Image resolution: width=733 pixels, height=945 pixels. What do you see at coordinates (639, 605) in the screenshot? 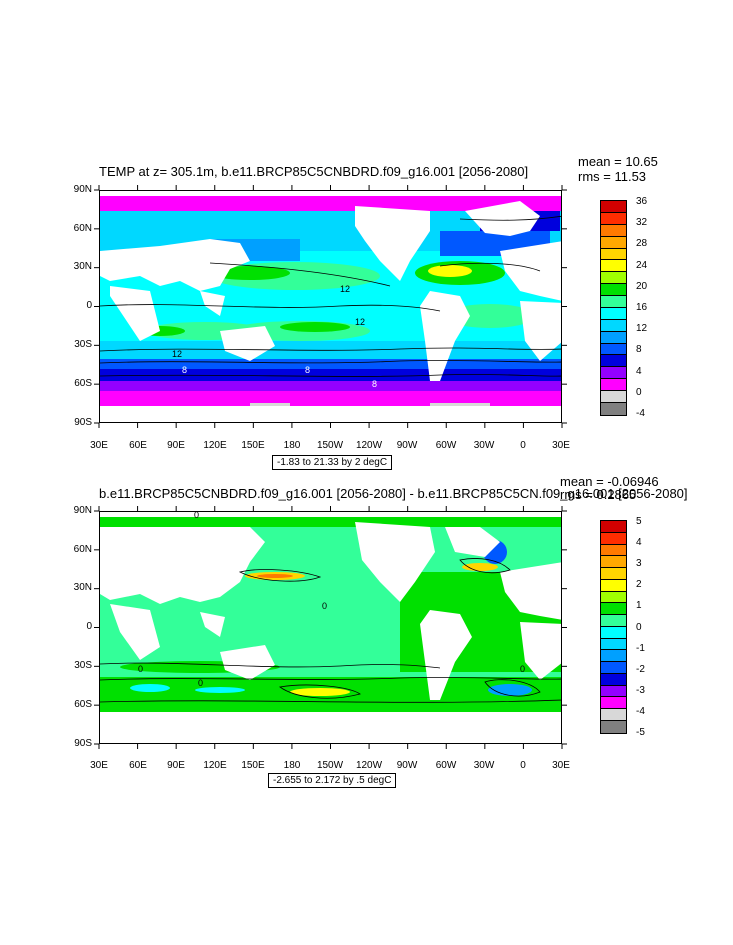
I see `colorbar-label: 1` at bounding box center [639, 605].